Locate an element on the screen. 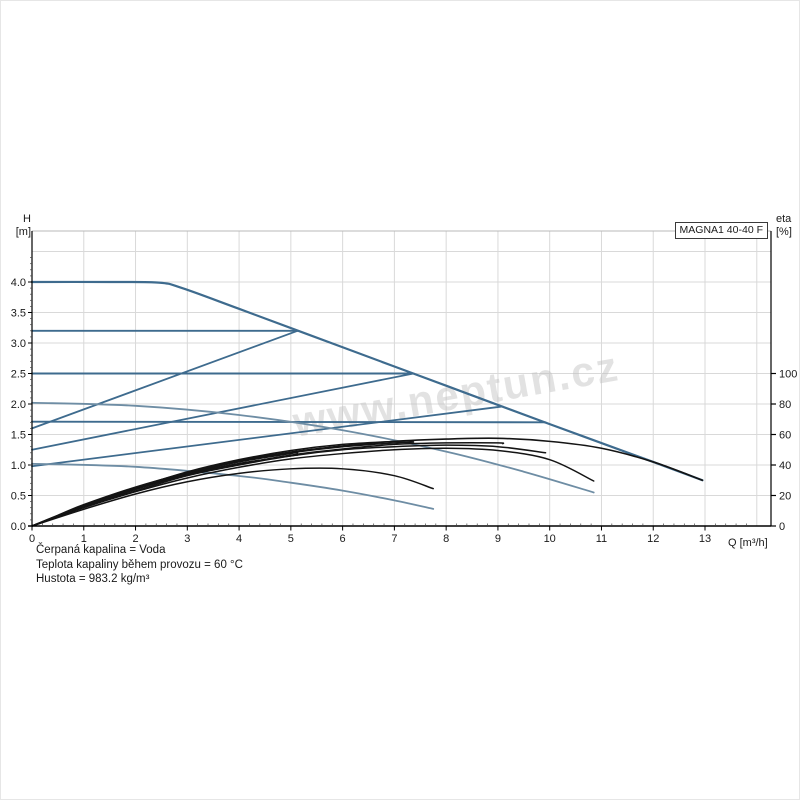 The height and width of the screenshot is (800, 800). eta-pp-2.5m is located at coordinates (223, 484).